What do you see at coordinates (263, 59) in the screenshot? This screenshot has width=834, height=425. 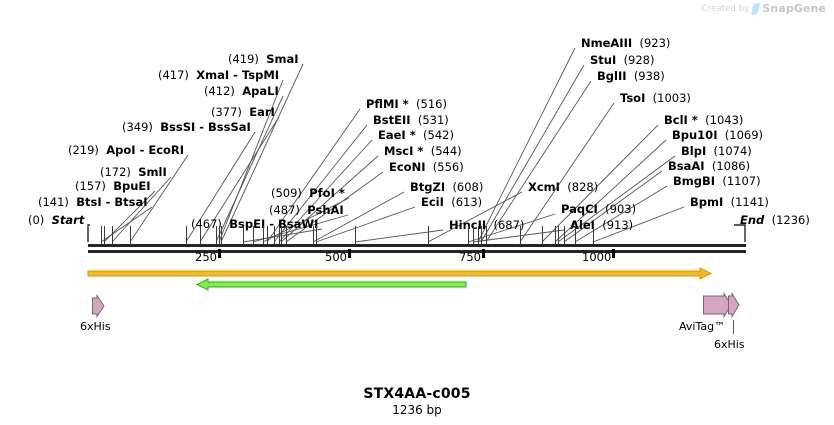 I see `enzyme-label: (419) SmaI` at bounding box center [263, 59].